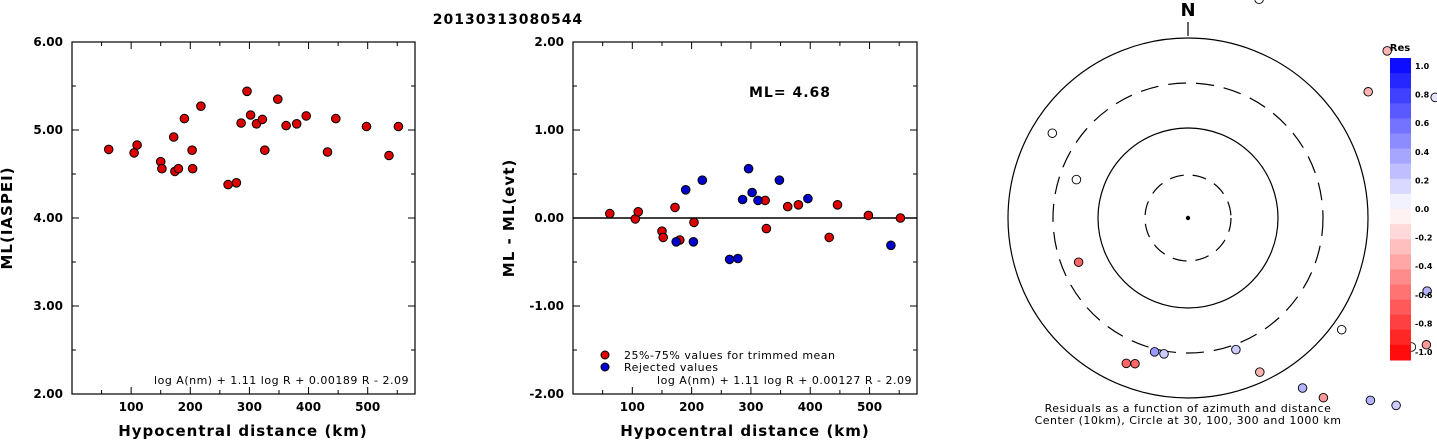  Describe the element at coordinates (605, 367) in the screenshot. I see `legend-marker-rejected` at that location.